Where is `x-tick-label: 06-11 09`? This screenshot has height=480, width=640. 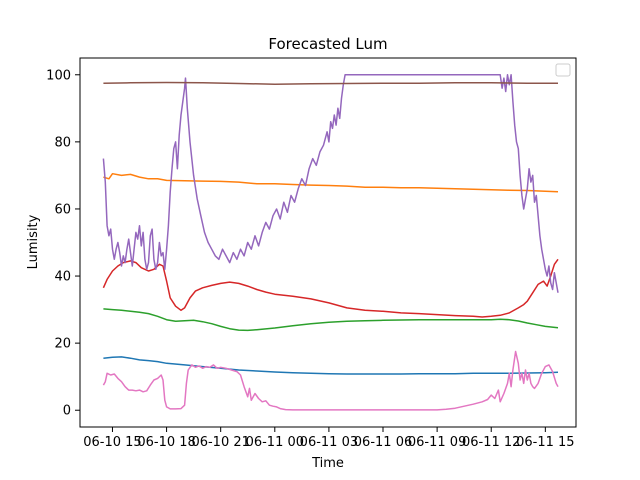
x-tick-label: 06-11 09 is located at coordinates (437, 442).